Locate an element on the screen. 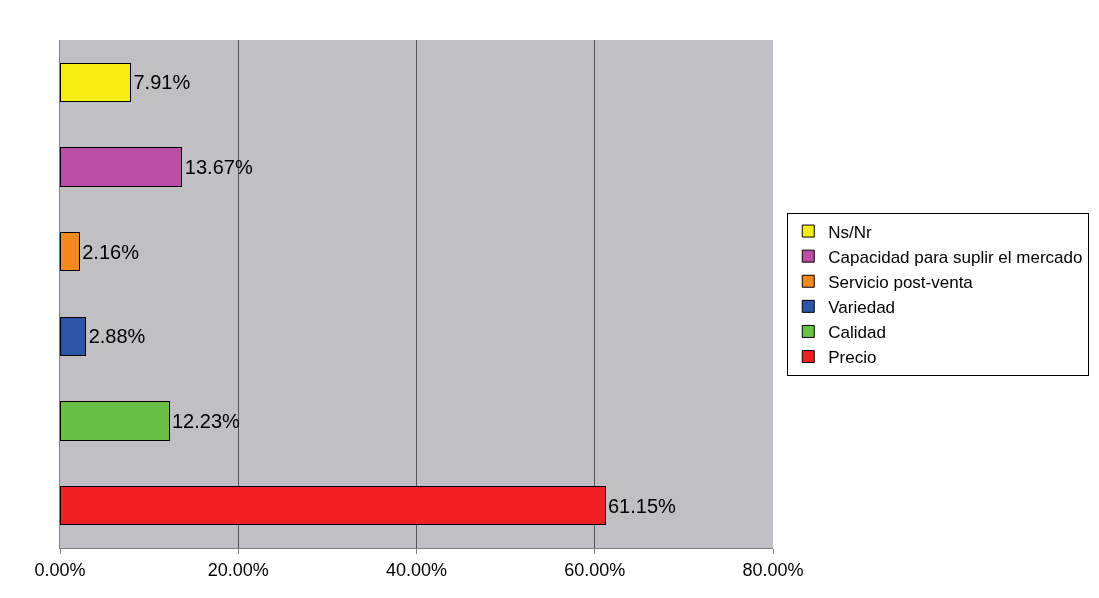  legend-label: Capacidad para suplir el mercado is located at coordinates (955, 257).